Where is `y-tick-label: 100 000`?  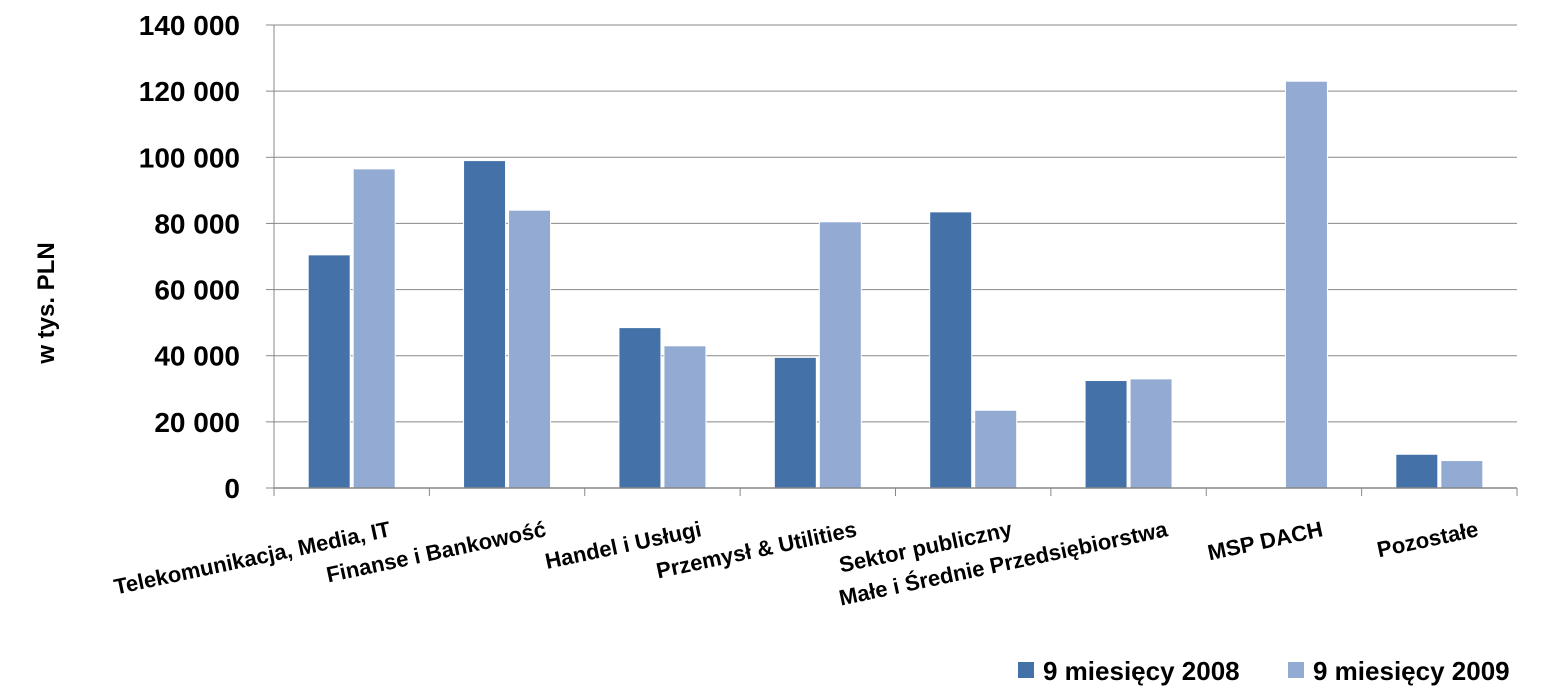
y-tick-label: 100 000 is located at coordinates (189, 157).